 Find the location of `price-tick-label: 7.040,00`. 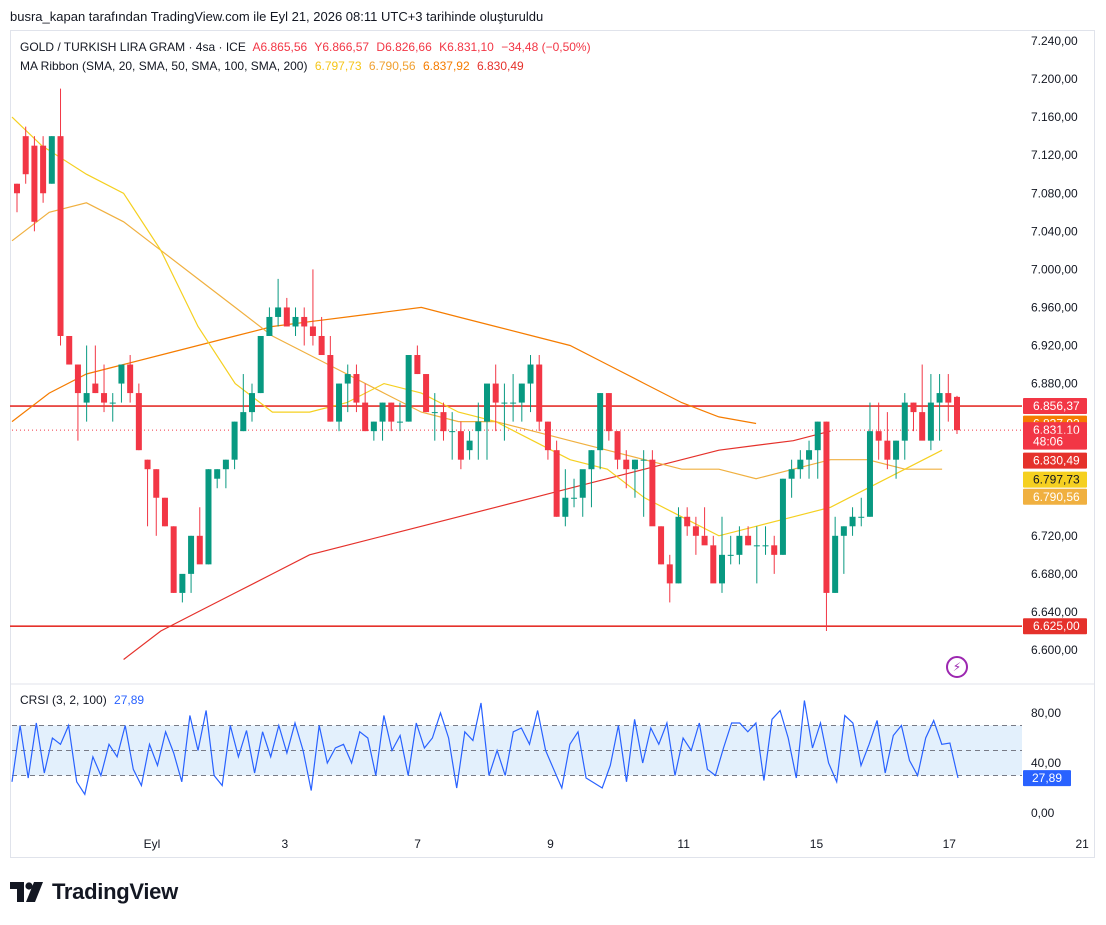

price-tick-label: 7.040,00 is located at coordinates (1054, 231).